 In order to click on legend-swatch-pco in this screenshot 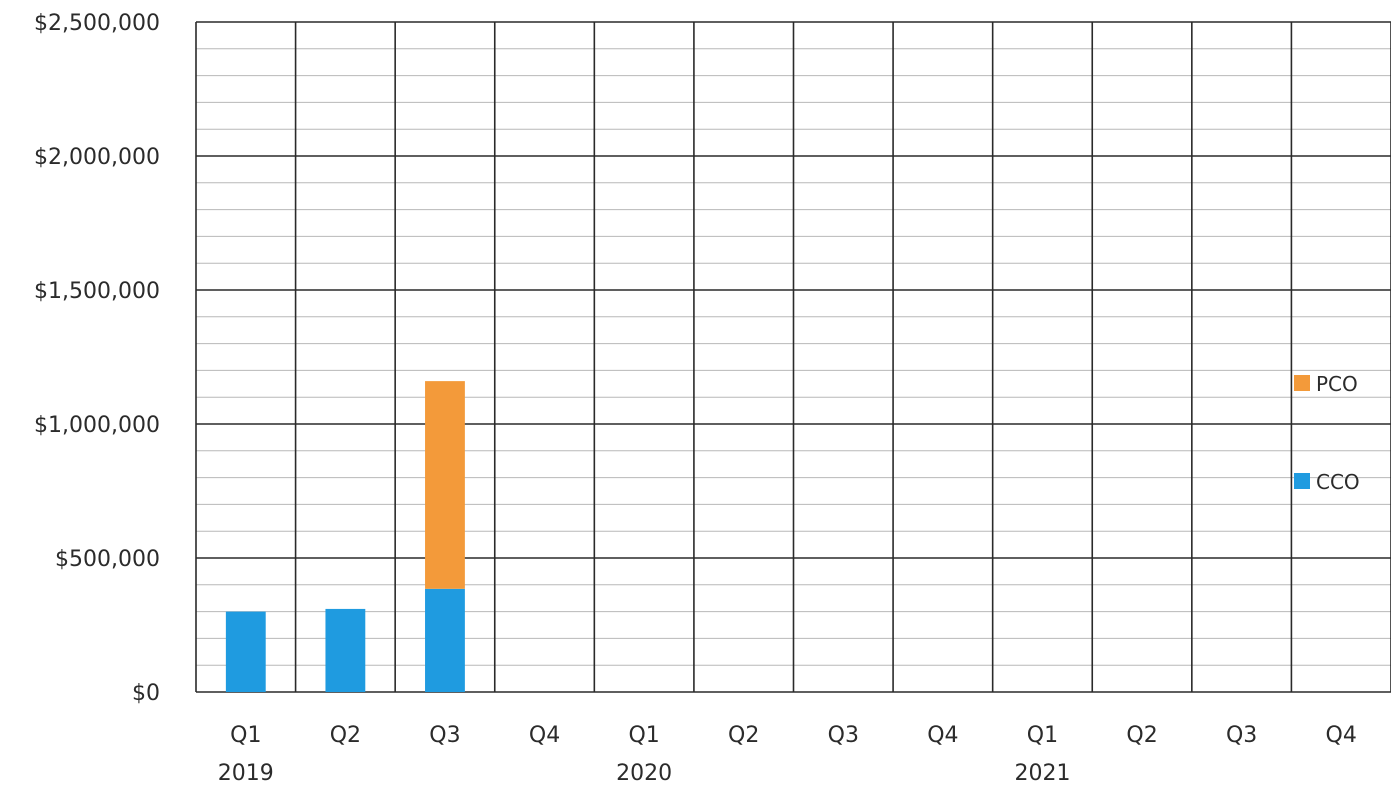, I will do `click(1302, 383)`.